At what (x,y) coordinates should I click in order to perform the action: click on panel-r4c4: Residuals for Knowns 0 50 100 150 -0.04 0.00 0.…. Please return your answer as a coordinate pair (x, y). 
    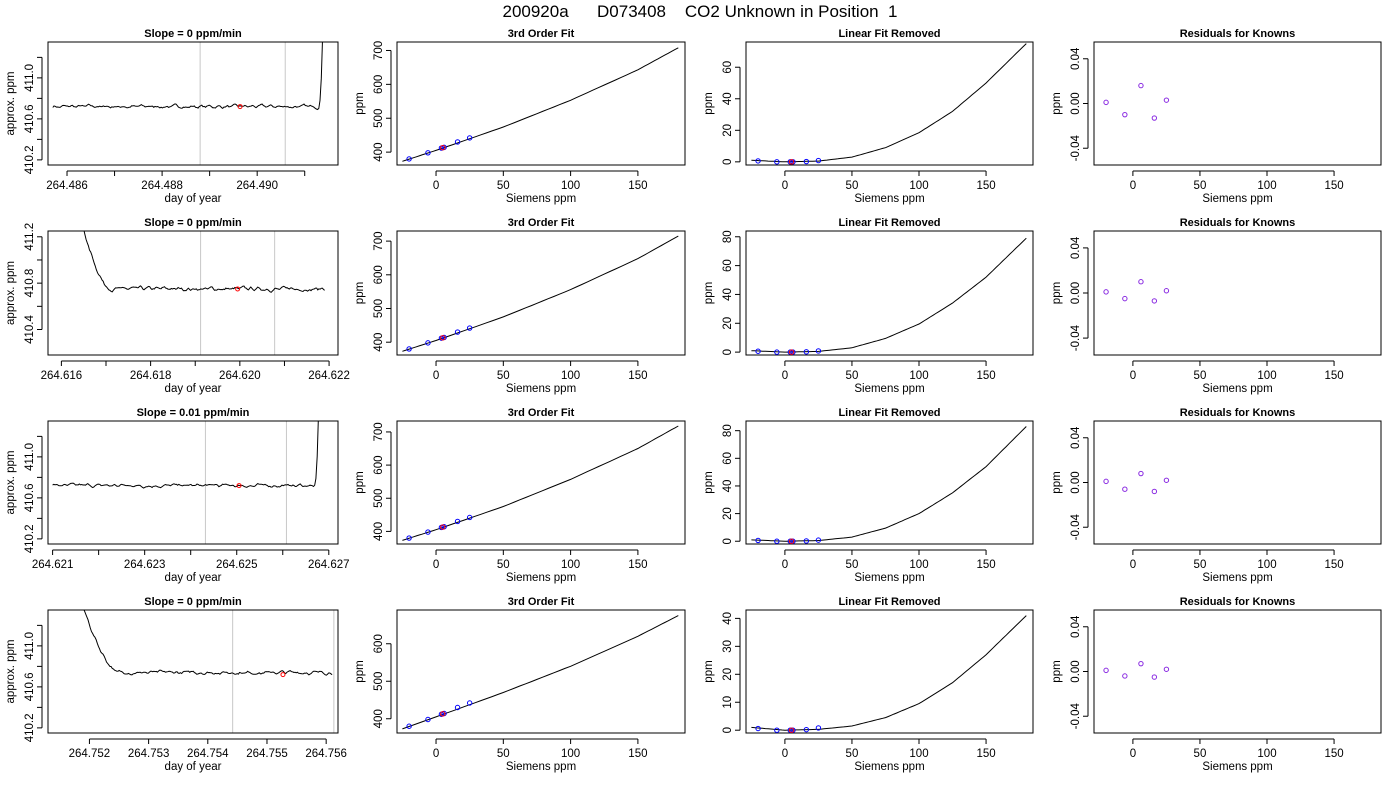
    Looking at the image, I should click on (1216, 684).